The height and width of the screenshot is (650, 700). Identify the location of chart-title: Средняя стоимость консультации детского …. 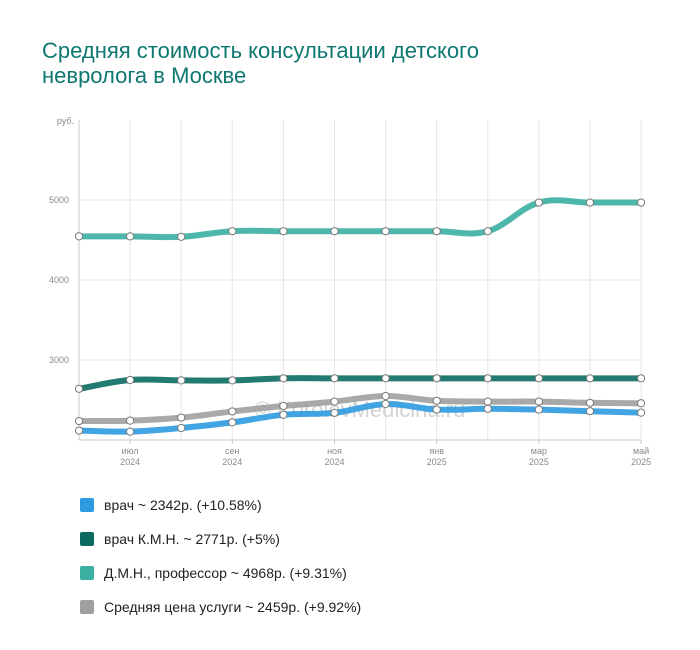
(302, 63).